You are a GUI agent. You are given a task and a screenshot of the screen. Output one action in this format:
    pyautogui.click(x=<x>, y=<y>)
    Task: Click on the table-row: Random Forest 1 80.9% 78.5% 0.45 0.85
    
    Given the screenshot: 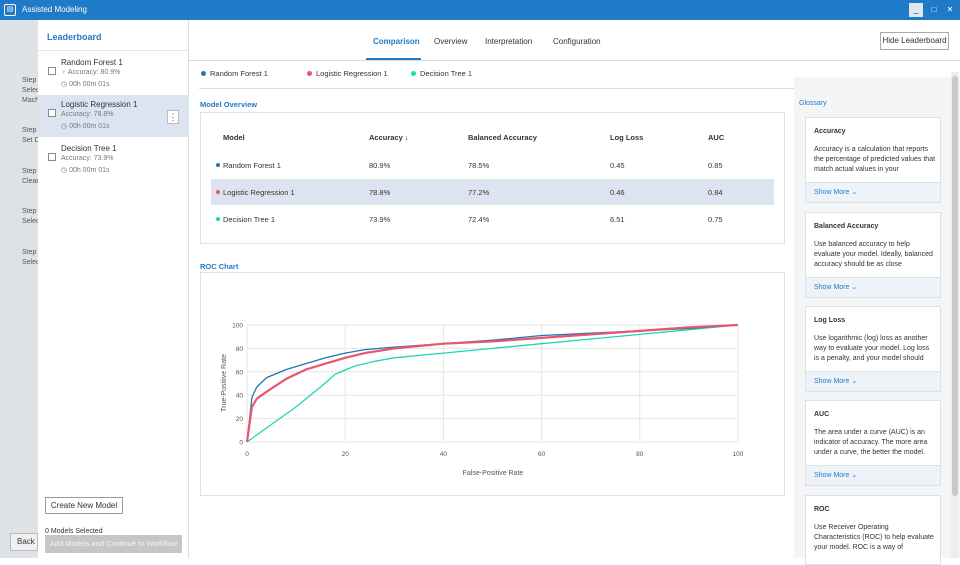 What is the action you would take?
    pyautogui.click(x=492, y=165)
    